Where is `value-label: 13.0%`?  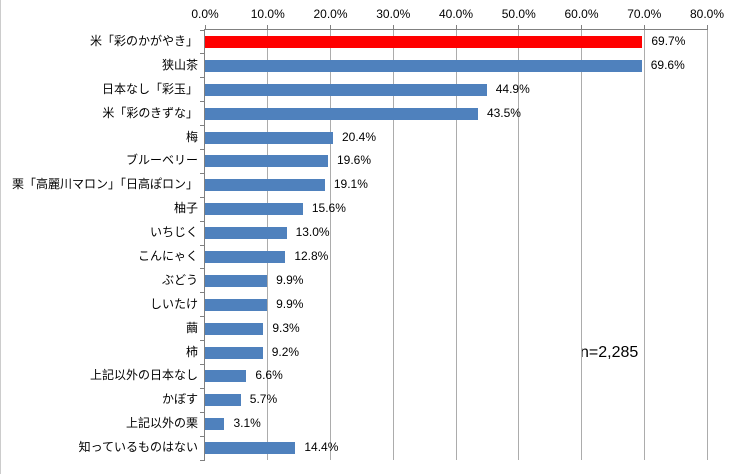
value-label: 13.0% is located at coordinates (312, 232).